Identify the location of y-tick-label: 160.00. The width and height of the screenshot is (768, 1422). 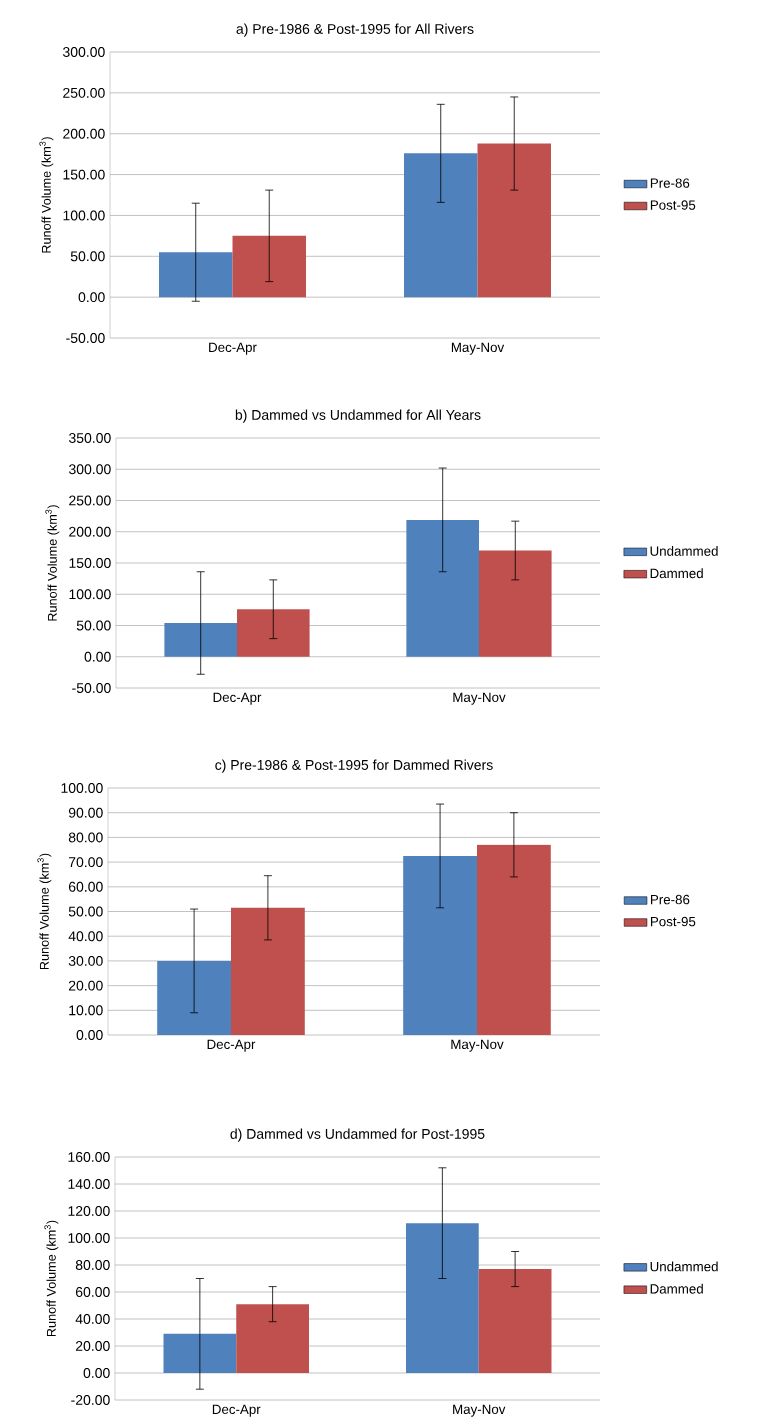
(89, 1157).